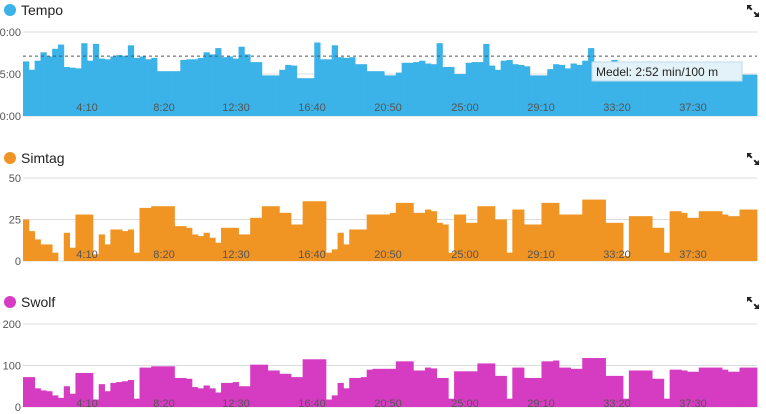  Describe the element at coordinates (753, 159) in the screenshot. I see `simtag-expand-icon` at that location.